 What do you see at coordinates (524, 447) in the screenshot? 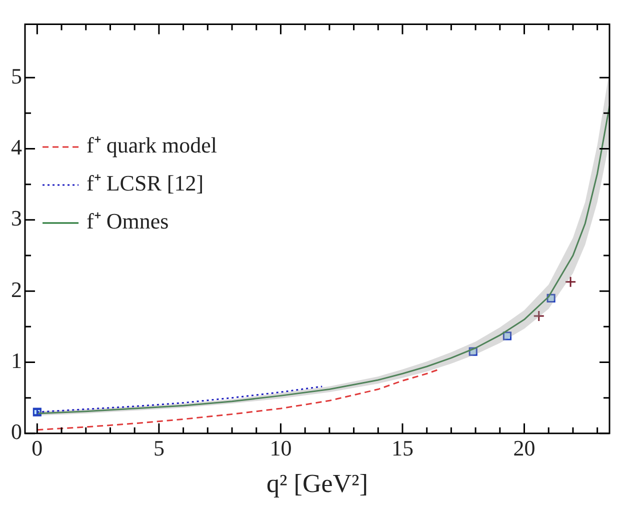
I see `x-tick-label: 20` at bounding box center [524, 447].